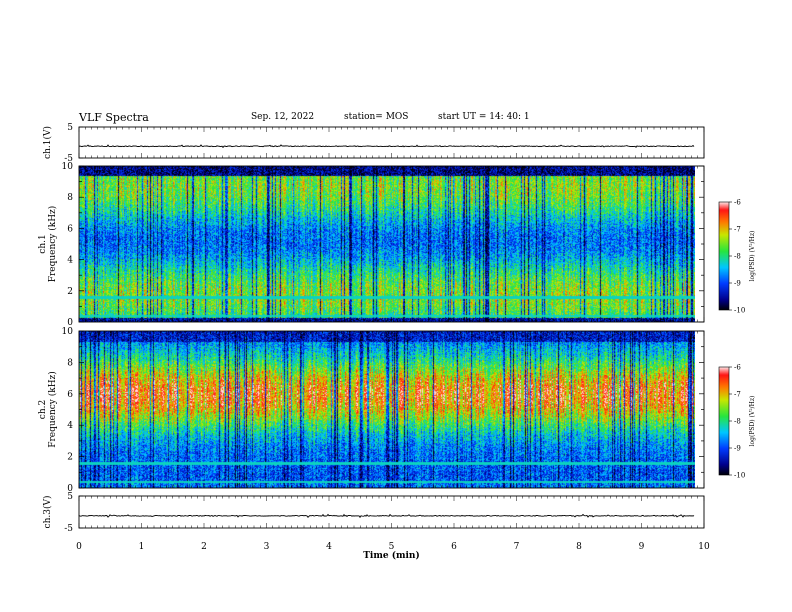  What do you see at coordinates (517, 547) in the screenshot?
I see `x-tick-label: 7` at bounding box center [517, 547].